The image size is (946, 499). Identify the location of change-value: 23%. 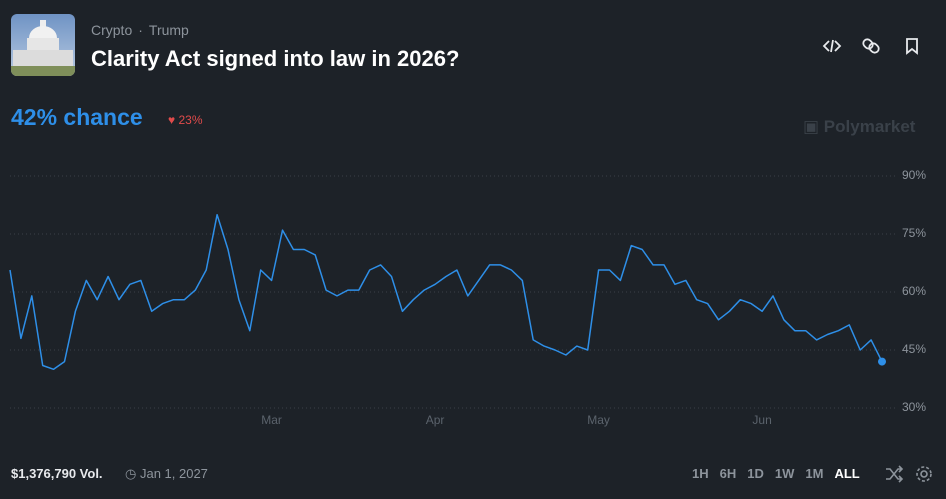
(190, 120).